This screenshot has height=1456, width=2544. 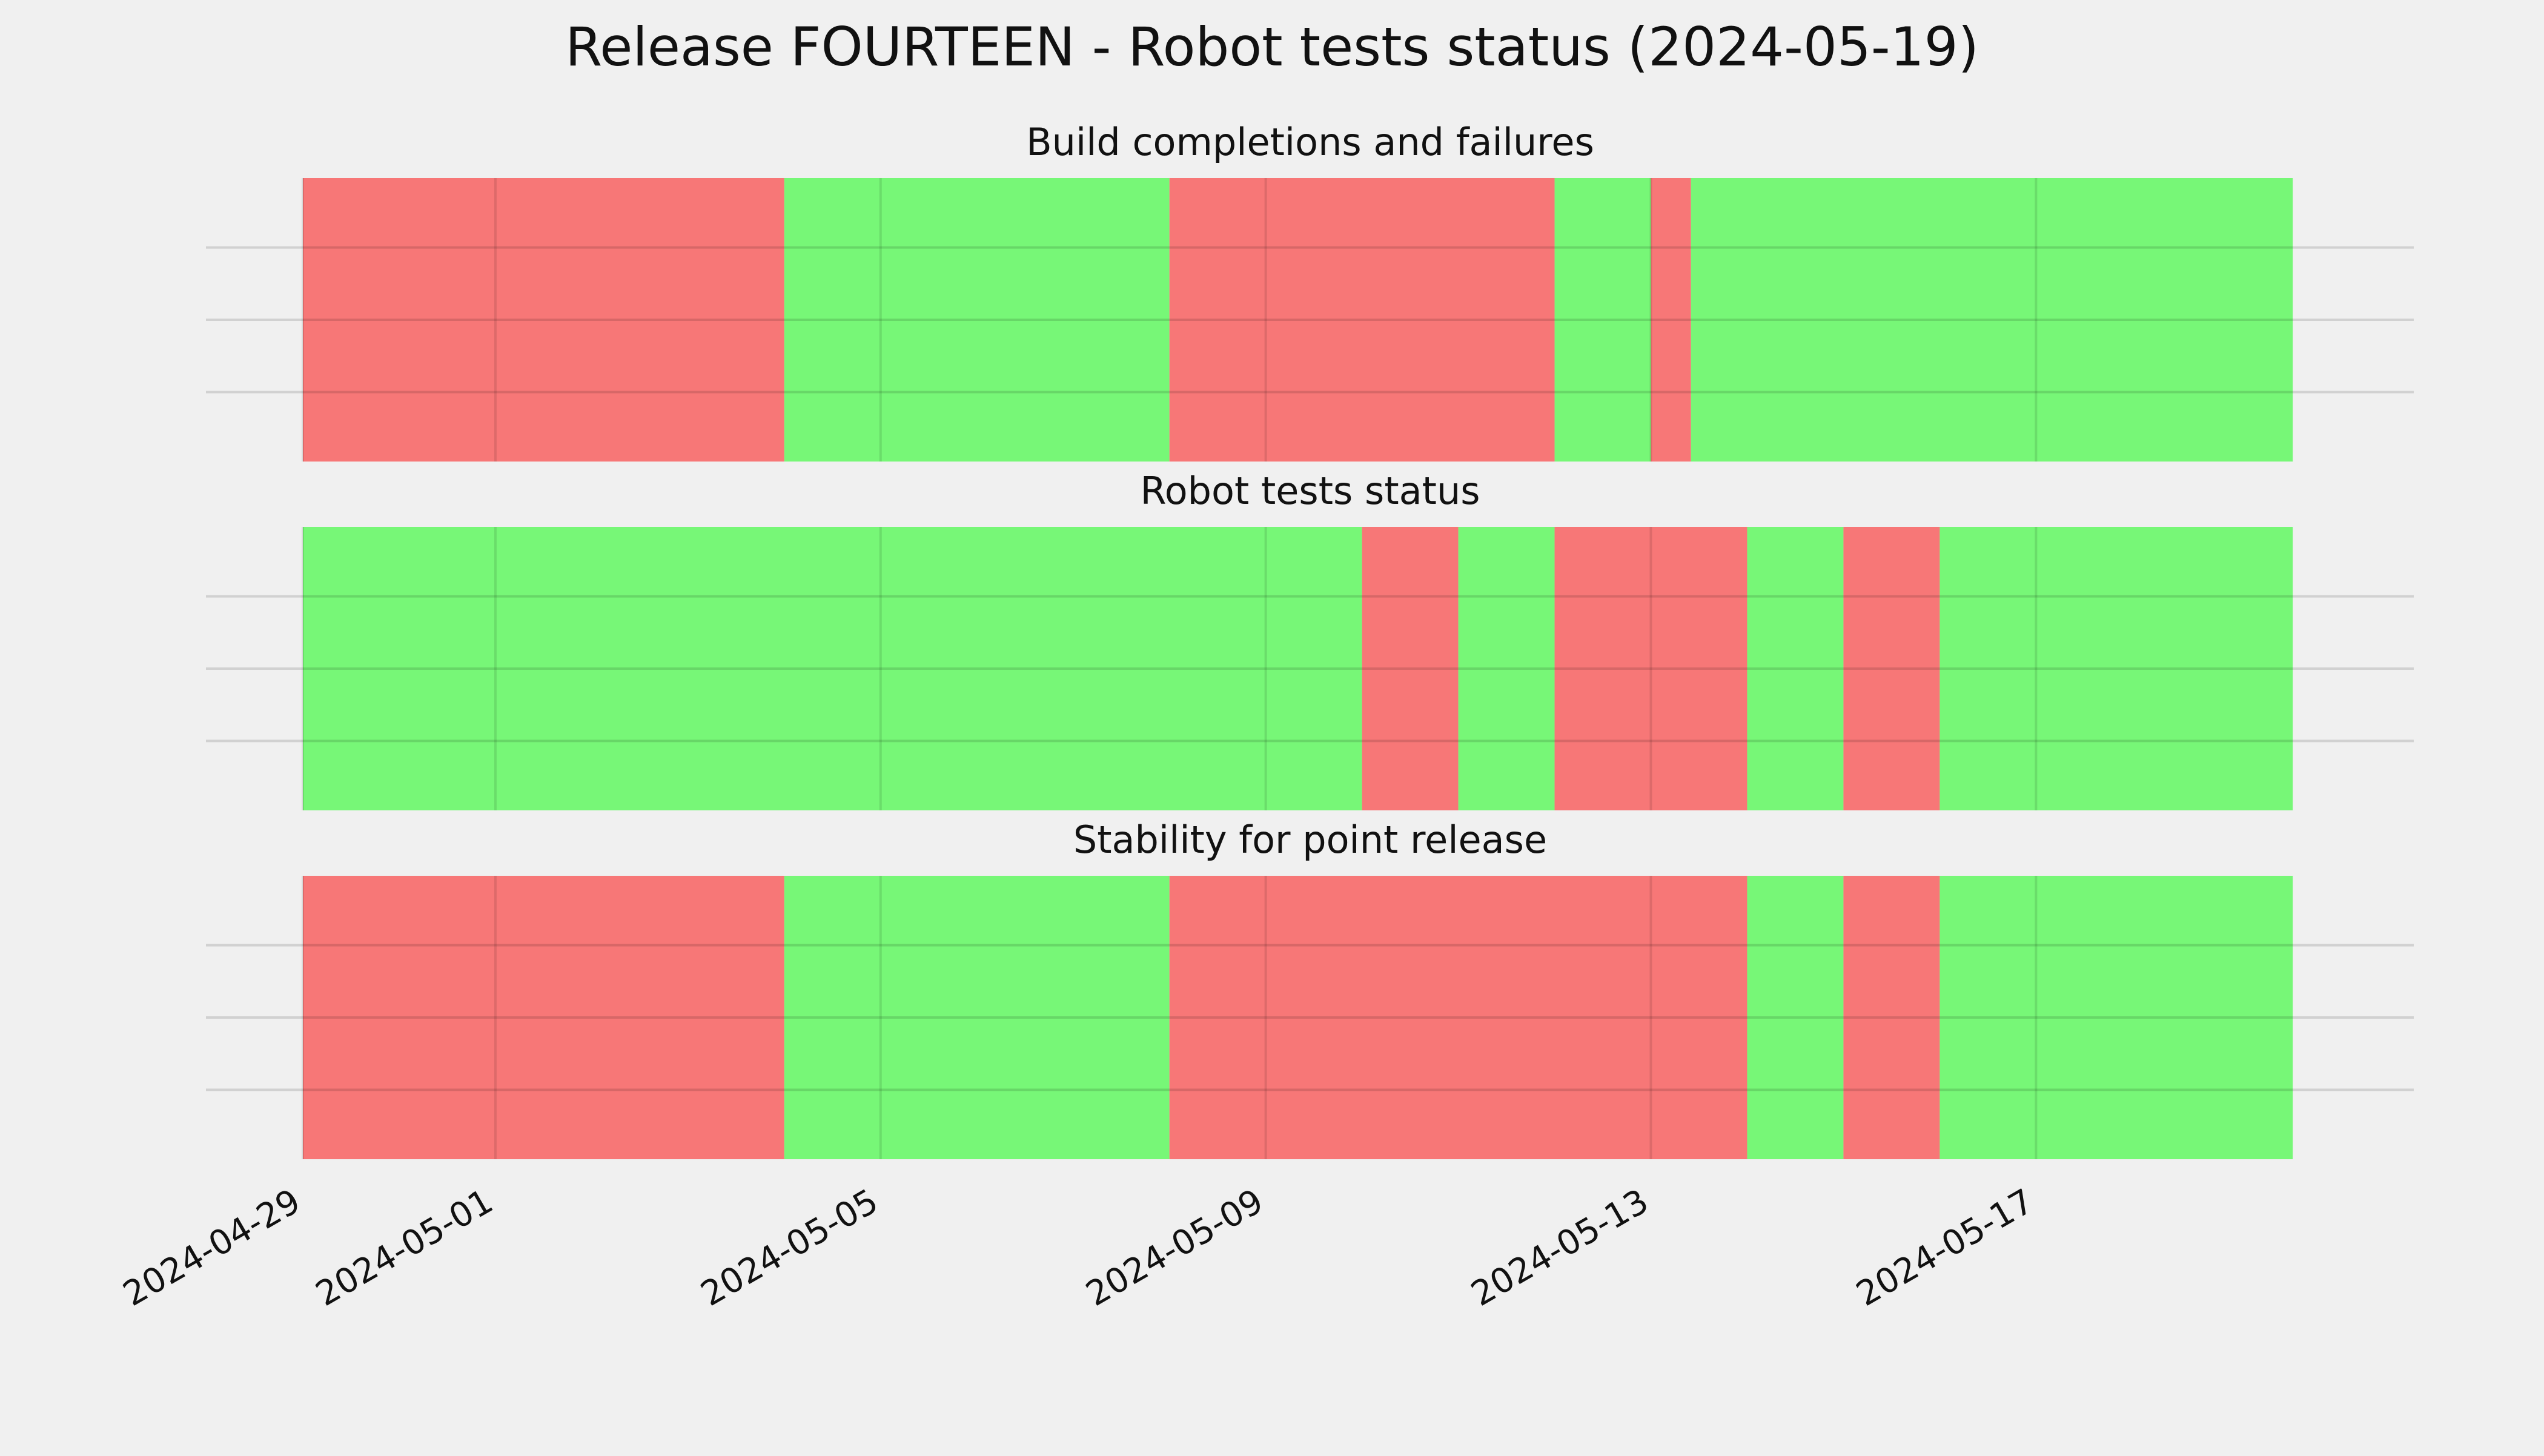 What do you see at coordinates (1310, 142) in the screenshot?
I see `panel-title: Build completions and failures` at bounding box center [1310, 142].